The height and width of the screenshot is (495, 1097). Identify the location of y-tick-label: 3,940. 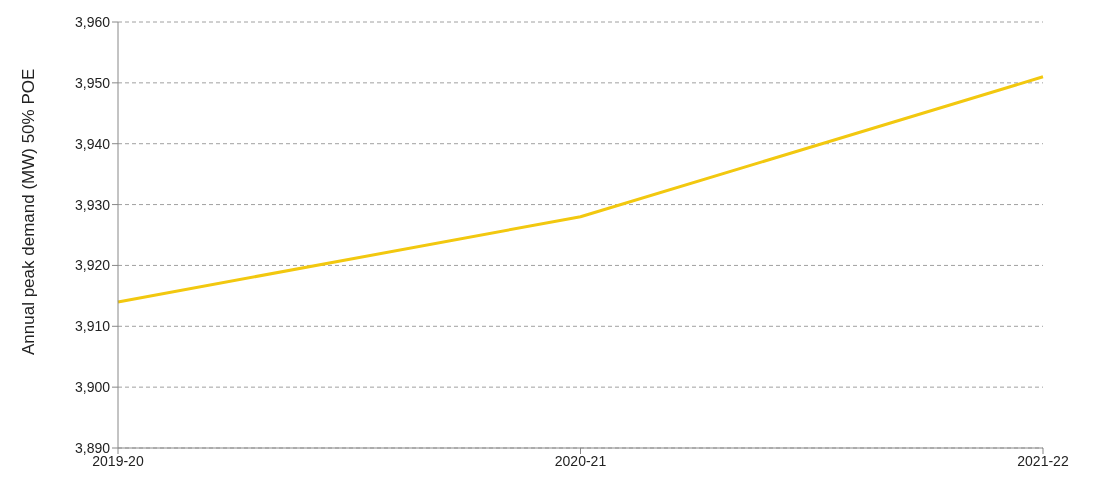
(92, 143).